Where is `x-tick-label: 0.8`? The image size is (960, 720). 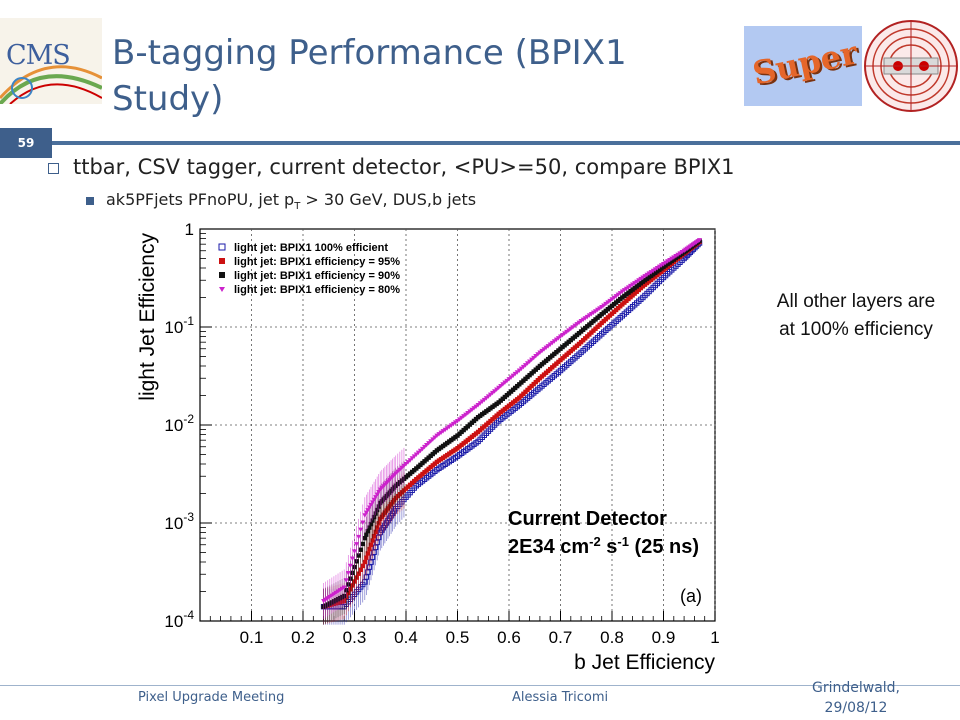
x-tick-label: 0.8 is located at coordinates (612, 637).